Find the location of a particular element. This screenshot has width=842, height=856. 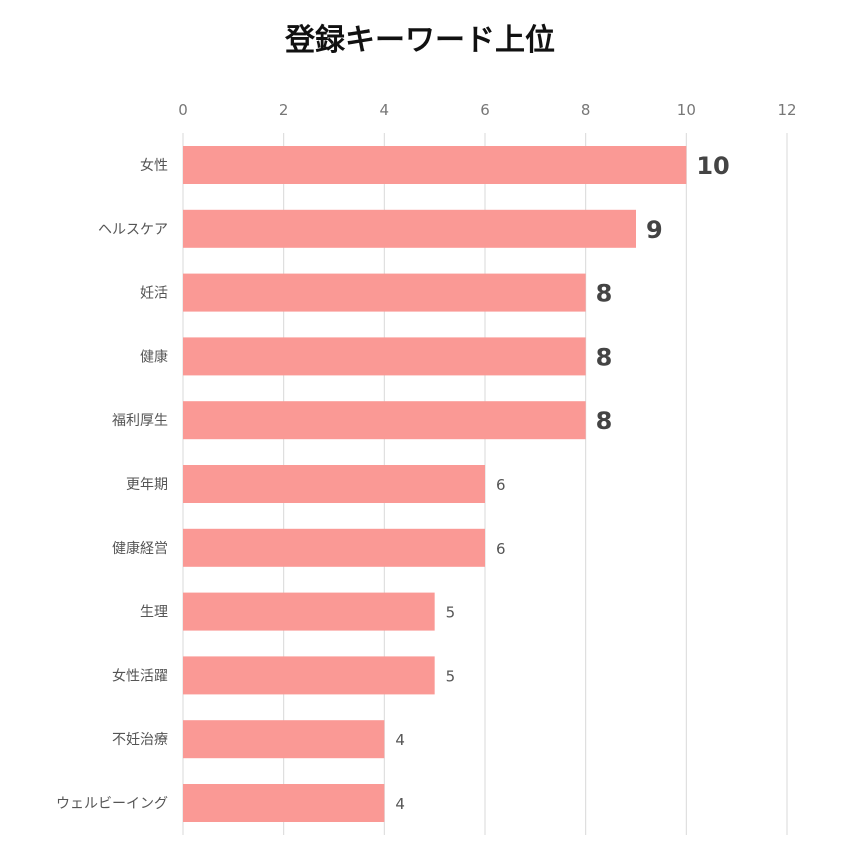

x-axis-ticks: 0 2 4 6 8 10 12 is located at coordinates (487, 110).